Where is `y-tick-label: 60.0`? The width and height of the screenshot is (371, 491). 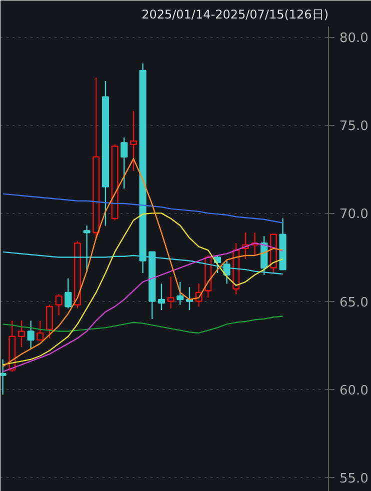
y-tick-label: 60.0 is located at coordinates (354, 390).